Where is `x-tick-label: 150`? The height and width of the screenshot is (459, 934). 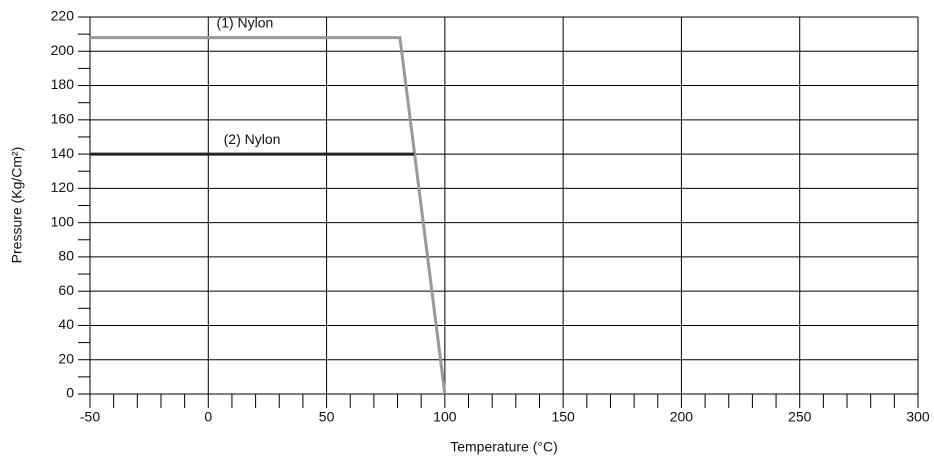 x-tick-label: 150 is located at coordinates (563, 417).